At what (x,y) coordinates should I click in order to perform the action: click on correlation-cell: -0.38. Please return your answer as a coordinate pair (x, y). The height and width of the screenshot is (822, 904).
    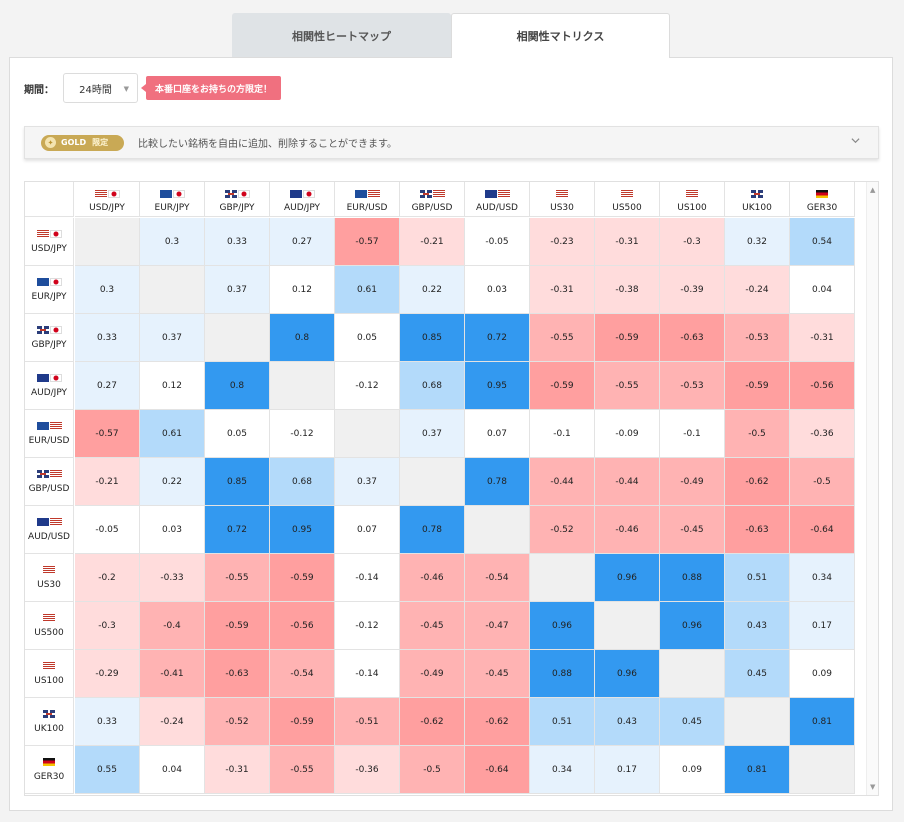
    Looking at the image, I should click on (627, 290).